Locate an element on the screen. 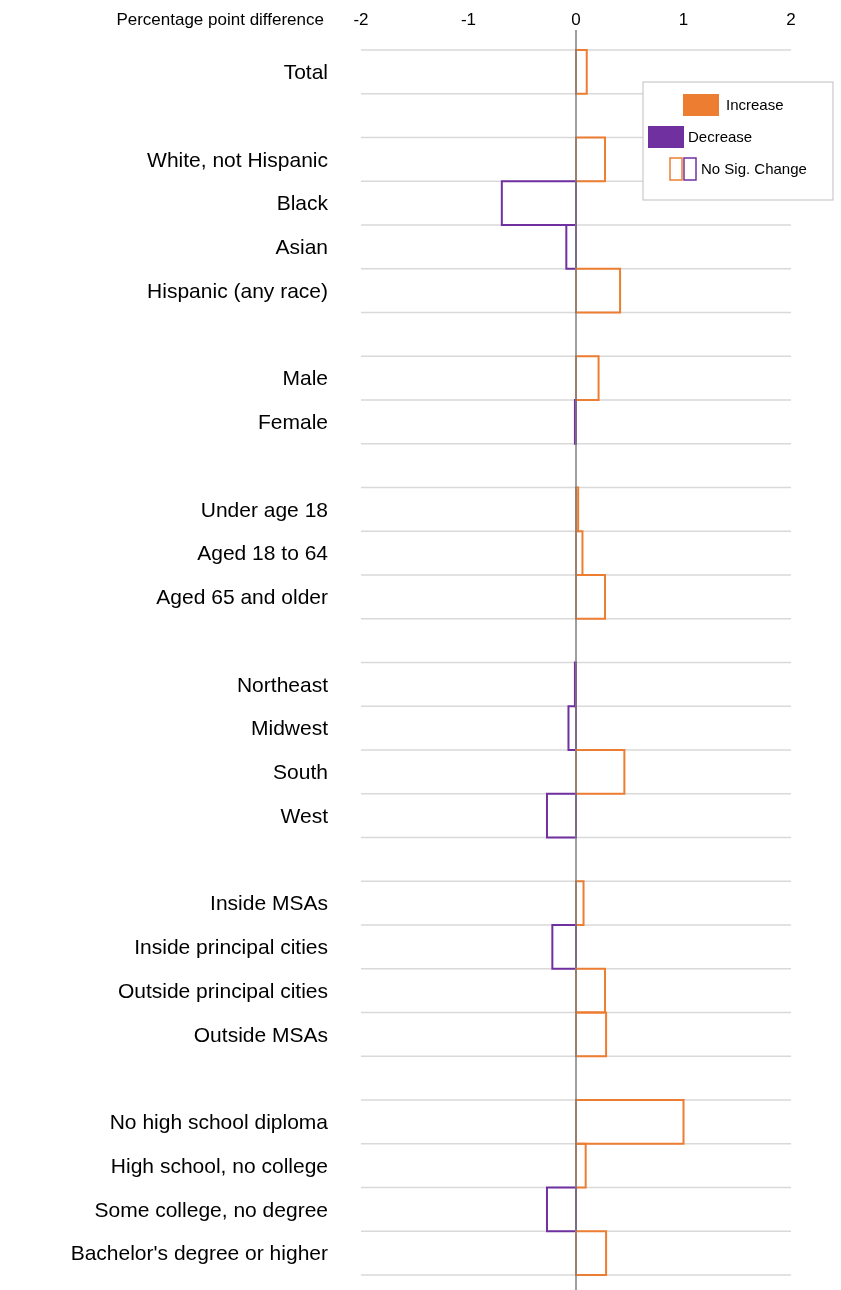 This screenshot has height=1290, width=841. y-tick-label: Northeast is located at coordinates (282, 684).